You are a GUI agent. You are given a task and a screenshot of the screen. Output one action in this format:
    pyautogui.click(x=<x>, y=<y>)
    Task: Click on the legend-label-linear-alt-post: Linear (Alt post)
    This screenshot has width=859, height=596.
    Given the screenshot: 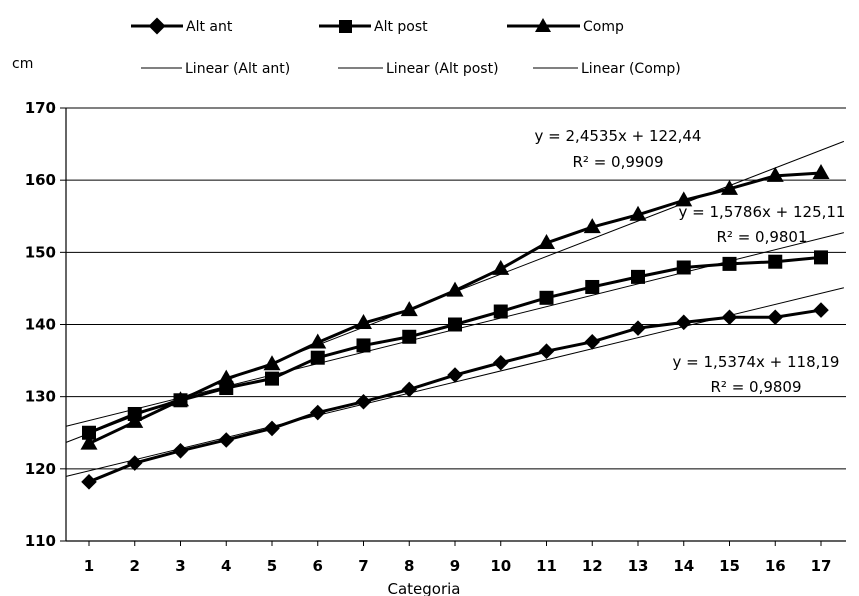 What is the action you would take?
    pyautogui.click(x=442, y=69)
    